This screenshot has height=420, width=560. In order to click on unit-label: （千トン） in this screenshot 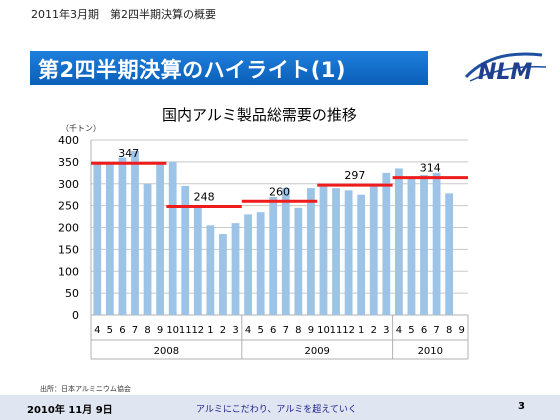, I will do `click(81, 128)`.